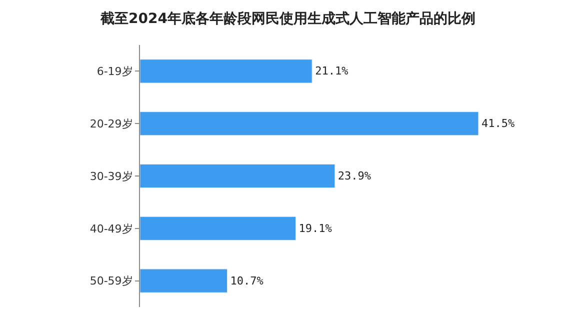 The height and width of the screenshot is (327, 576). I want to click on y-tick-label: 20-29岁, so click(111, 123).